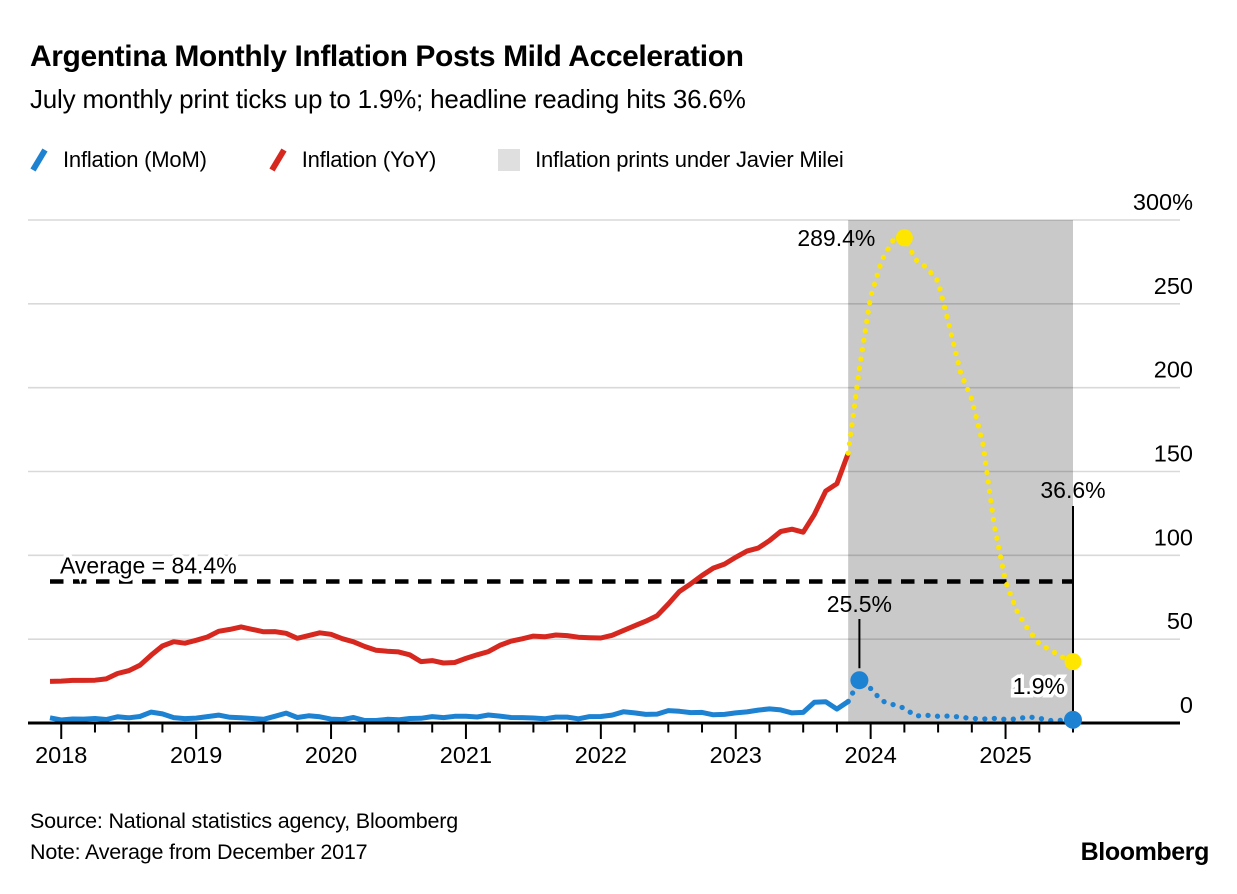 The height and width of the screenshot is (894, 1237). Describe the element at coordinates (1145, 852) in the screenshot. I see `bloomberg-logo: Bloomberg` at that location.